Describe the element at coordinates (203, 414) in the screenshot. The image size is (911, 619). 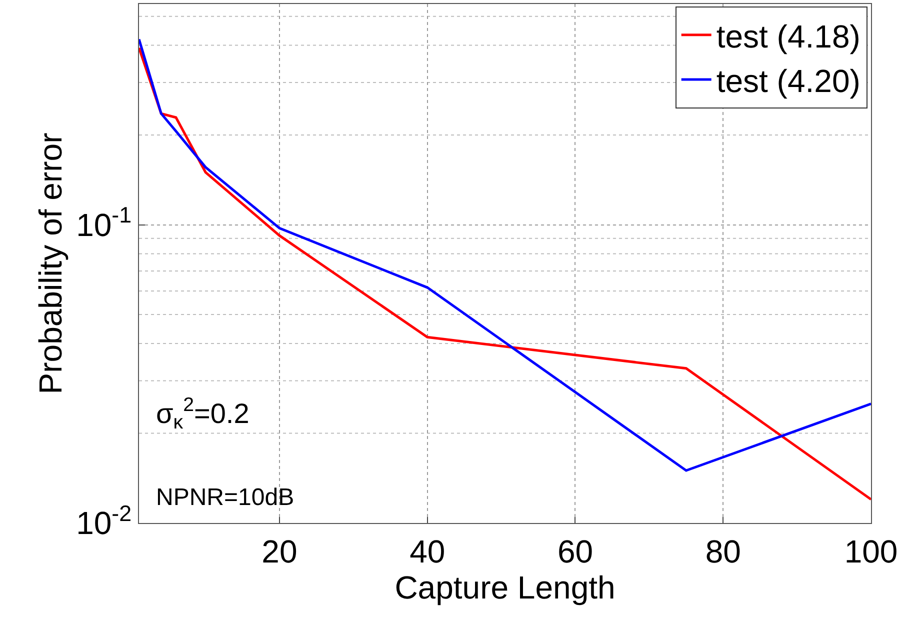
I see `annotation: σ$_{κ}$$^{2}$=0.2` at that location.